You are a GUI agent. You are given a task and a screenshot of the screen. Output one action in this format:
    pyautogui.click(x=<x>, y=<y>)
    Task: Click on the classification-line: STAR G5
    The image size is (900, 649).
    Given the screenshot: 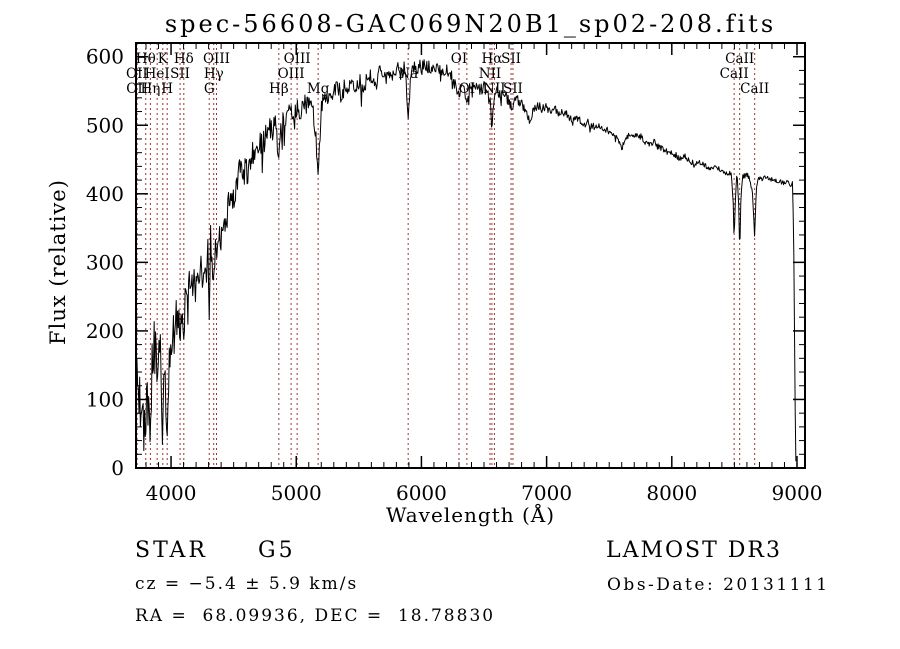 What is the action you would take?
    pyautogui.click(x=215, y=550)
    